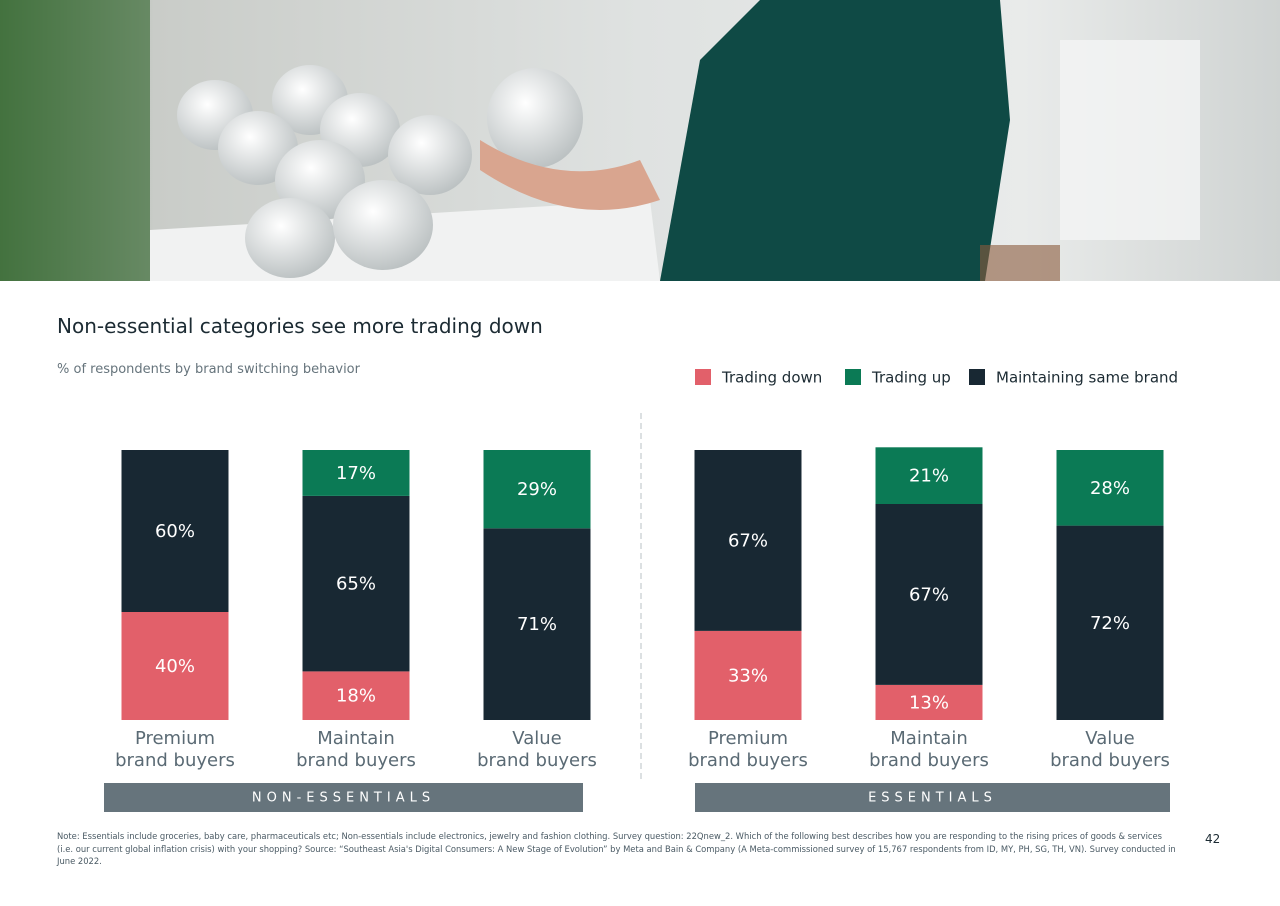  I want to click on value-label: 33%, so click(748, 675).